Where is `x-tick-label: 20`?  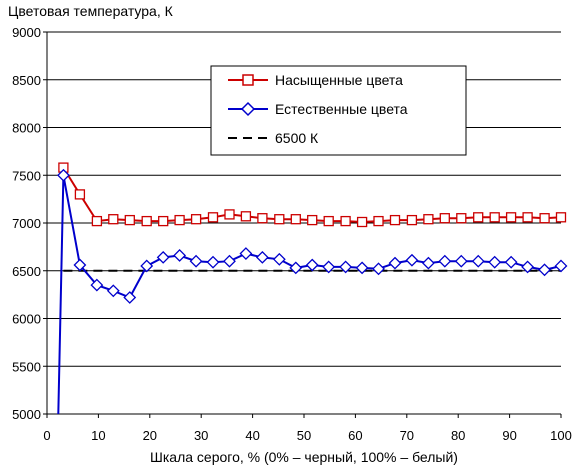
x-tick-label: 20 is located at coordinates (150, 435).